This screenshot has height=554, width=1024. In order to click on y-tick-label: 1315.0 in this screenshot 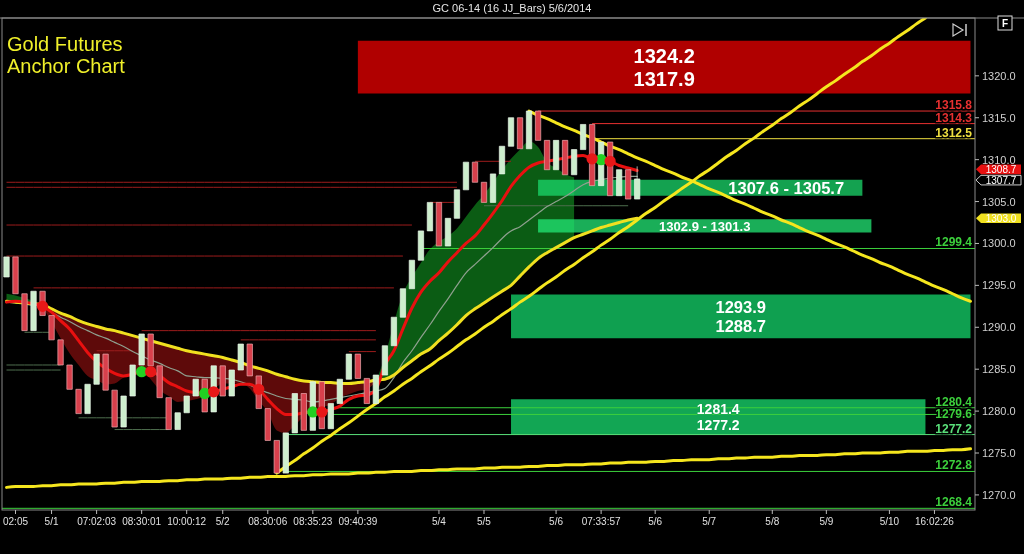, I will do `click(999, 117)`.